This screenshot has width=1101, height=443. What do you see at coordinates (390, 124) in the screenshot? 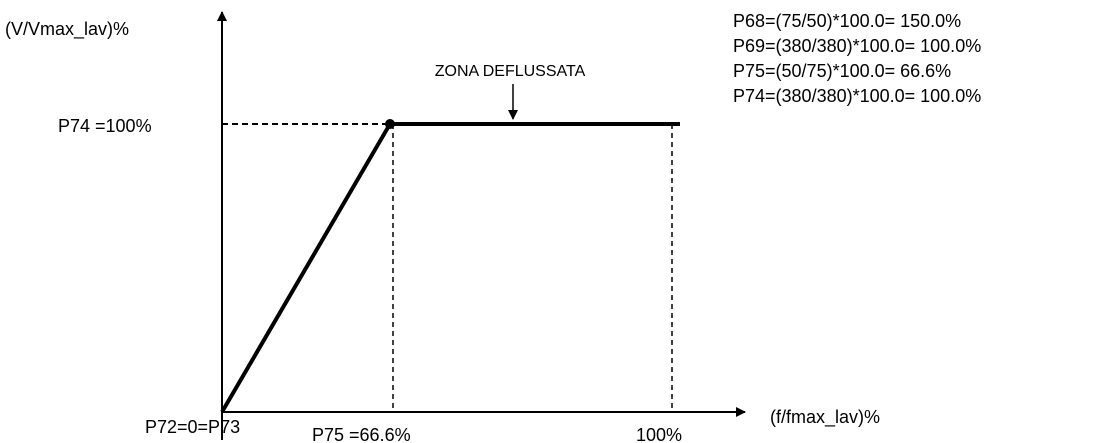
I see `knee-point` at bounding box center [390, 124].